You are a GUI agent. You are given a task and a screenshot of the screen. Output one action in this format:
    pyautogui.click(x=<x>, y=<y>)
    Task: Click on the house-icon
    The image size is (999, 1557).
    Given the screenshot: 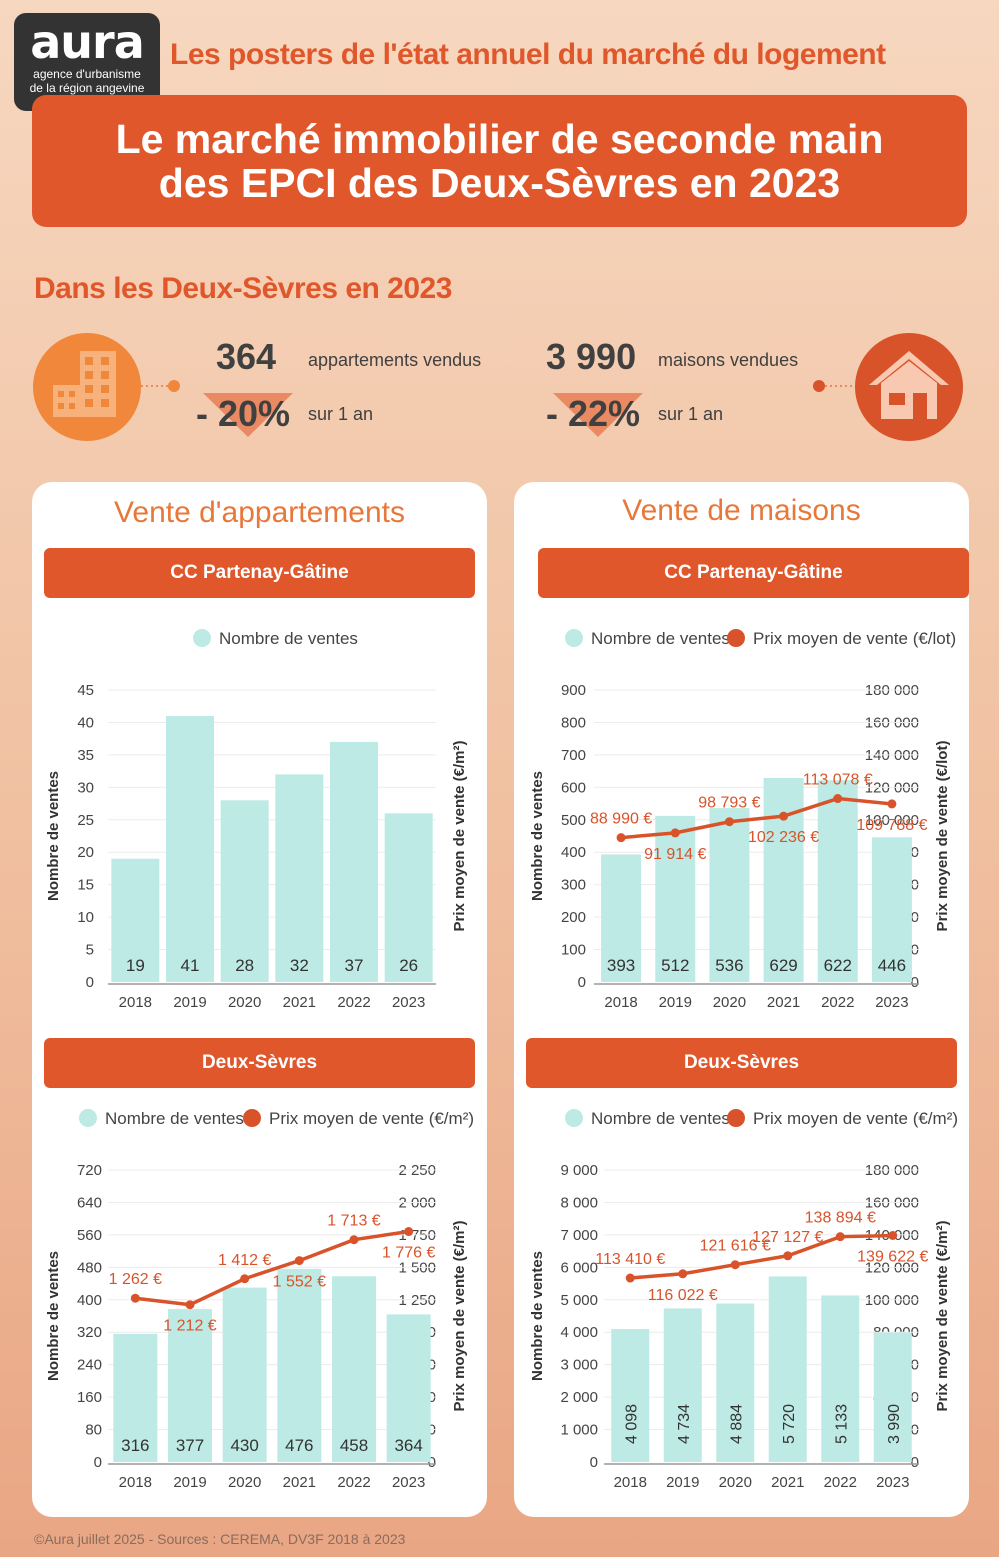 What is the action you would take?
    pyautogui.click(x=909, y=387)
    